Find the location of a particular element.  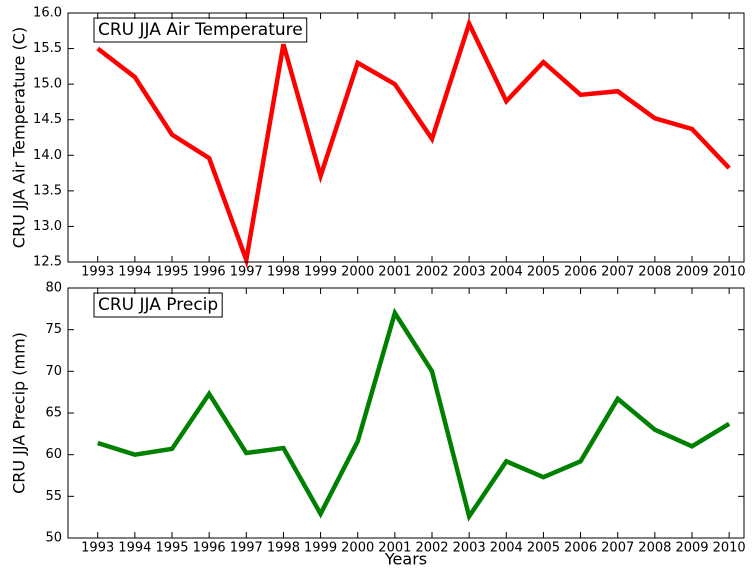

chart-title: CRU JJA Precip is located at coordinates (158, 305).